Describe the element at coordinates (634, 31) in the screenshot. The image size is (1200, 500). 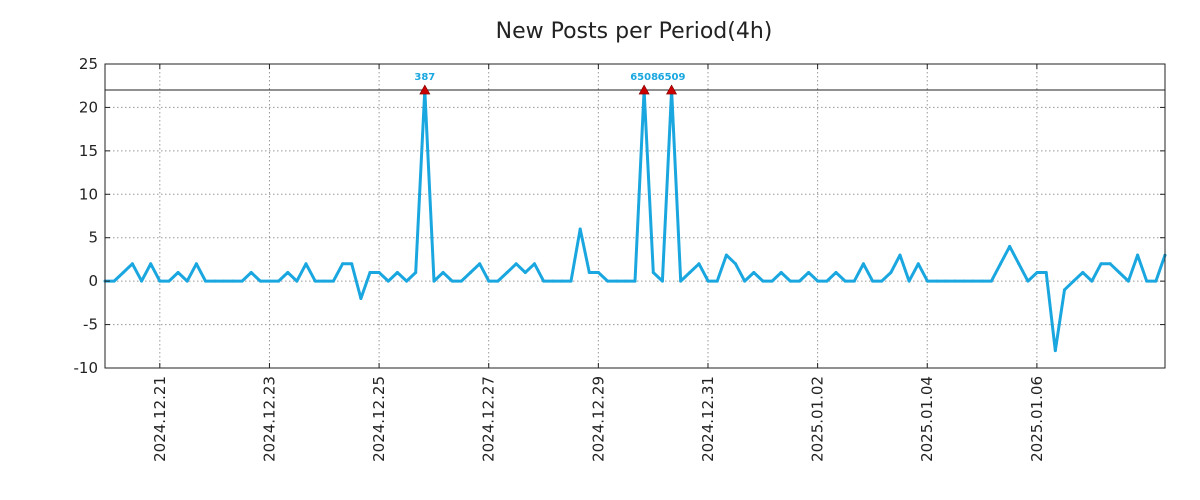
I see `chart-title: New Posts per Period(4h)` at that location.